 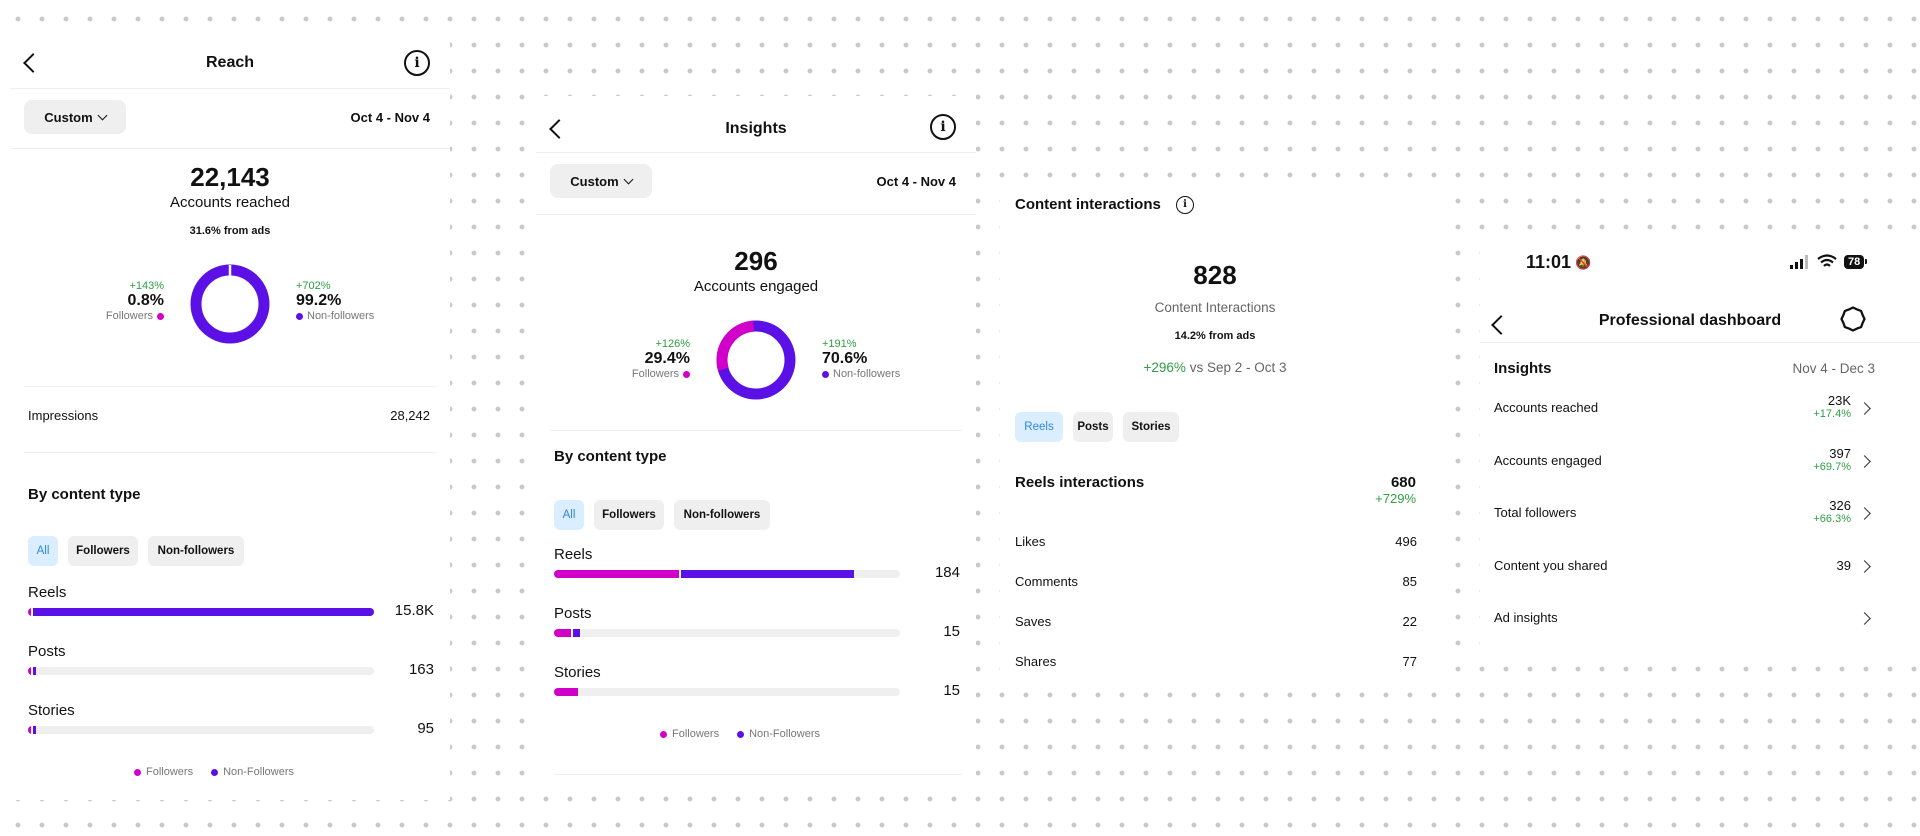 What do you see at coordinates (1164, 367) in the screenshot?
I see `comparison-change: +296%` at bounding box center [1164, 367].